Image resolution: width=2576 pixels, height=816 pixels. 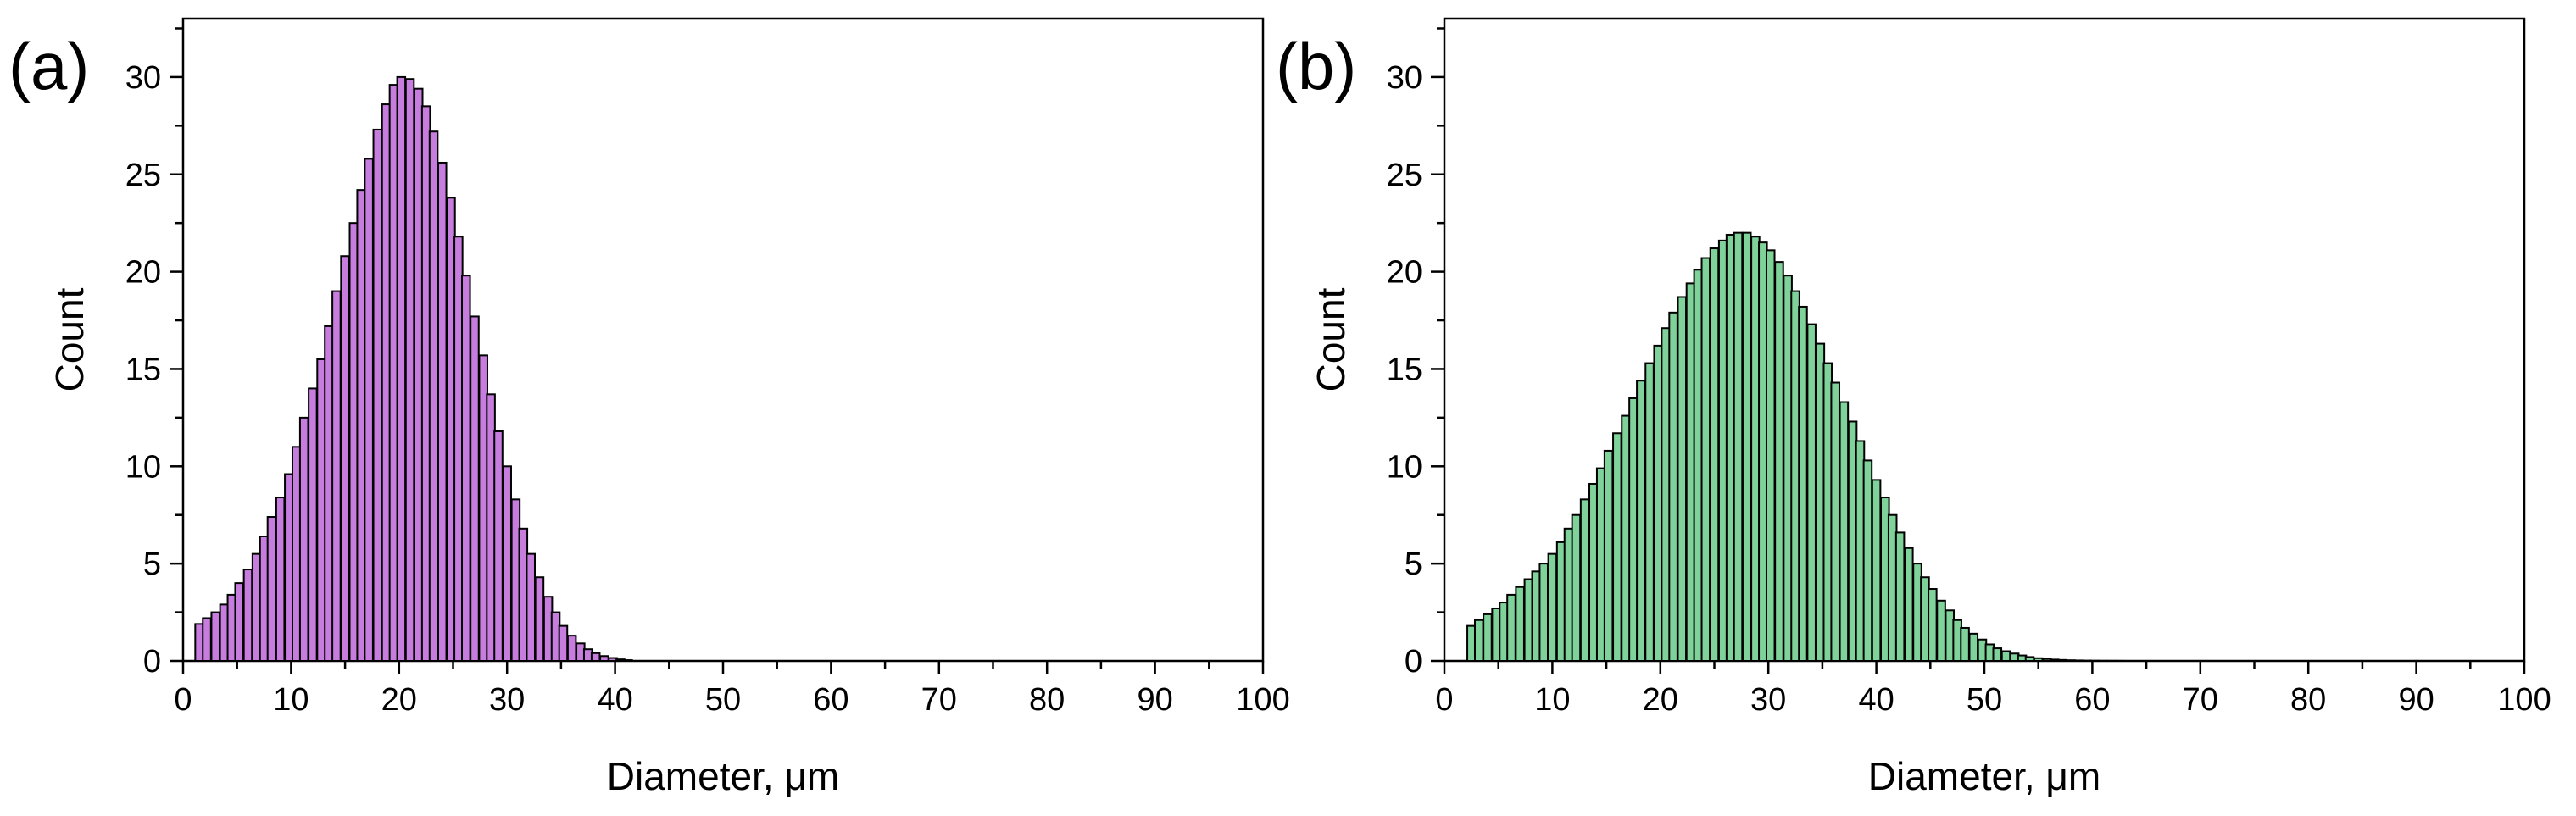 What do you see at coordinates (1404, 467) in the screenshot?
I see `y-tick-label: 10` at bounding box center [1404, 467].